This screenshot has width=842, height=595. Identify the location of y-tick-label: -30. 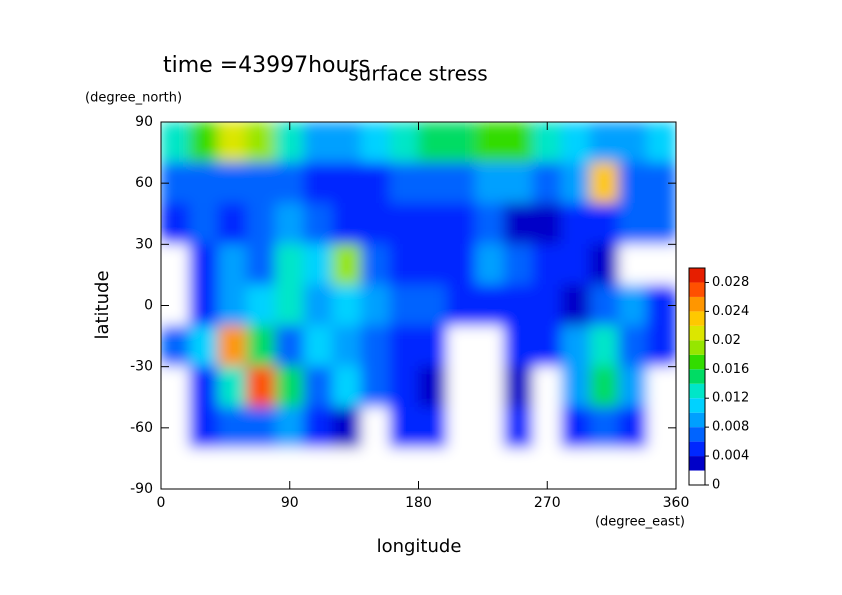
(141, 367).